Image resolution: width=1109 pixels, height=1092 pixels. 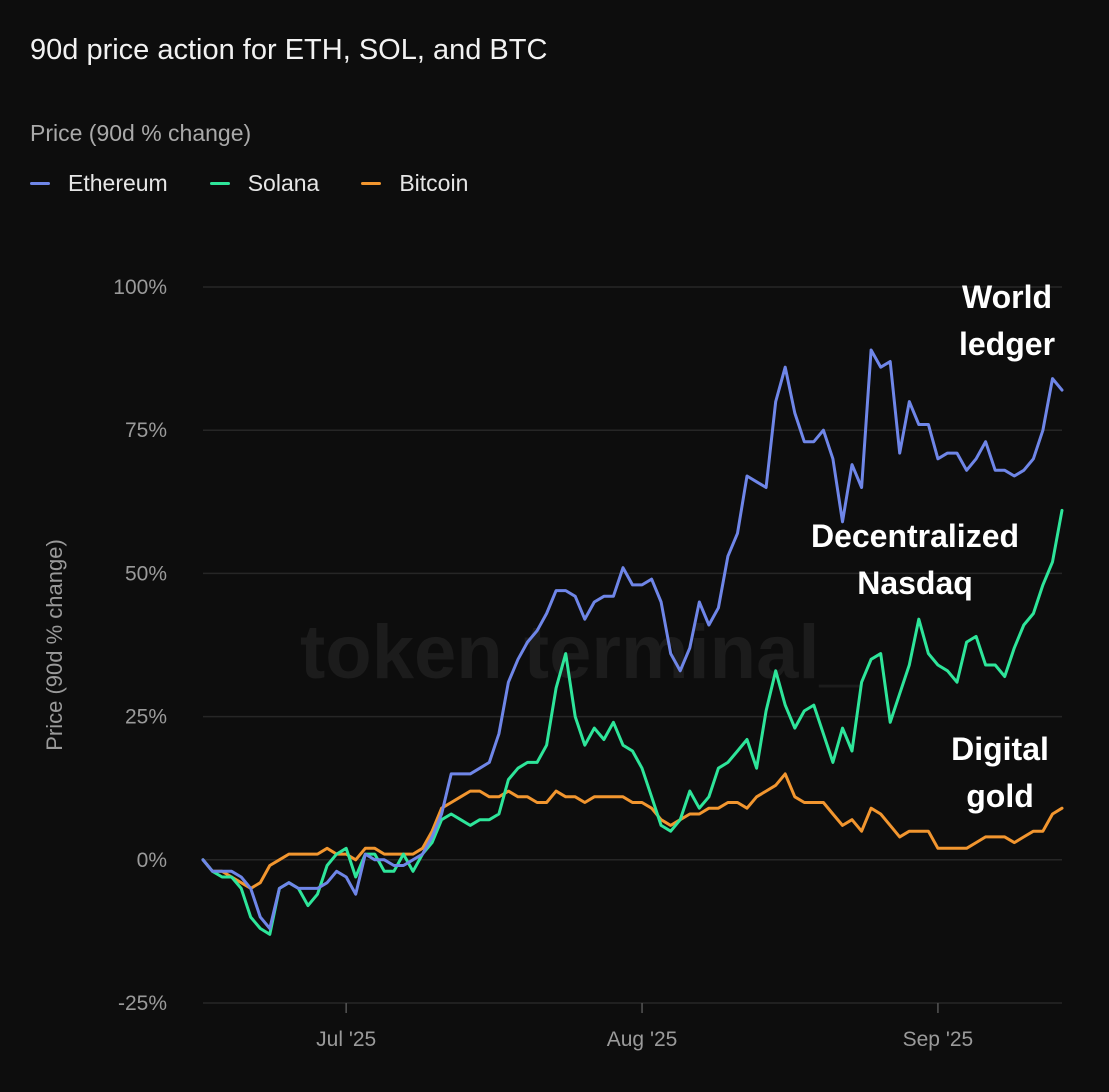 What do you see at coordinates (146, 430) in the screenshot?
I see `y-tick-label: 75%` at bounding box center [146, 430].